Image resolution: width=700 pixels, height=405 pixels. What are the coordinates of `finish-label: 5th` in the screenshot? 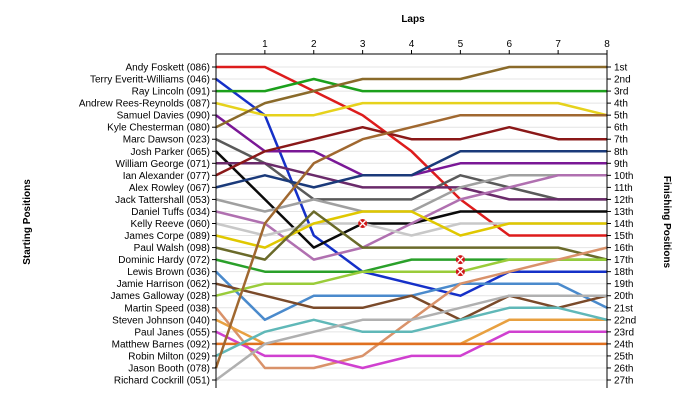 It's located at (621, 116).